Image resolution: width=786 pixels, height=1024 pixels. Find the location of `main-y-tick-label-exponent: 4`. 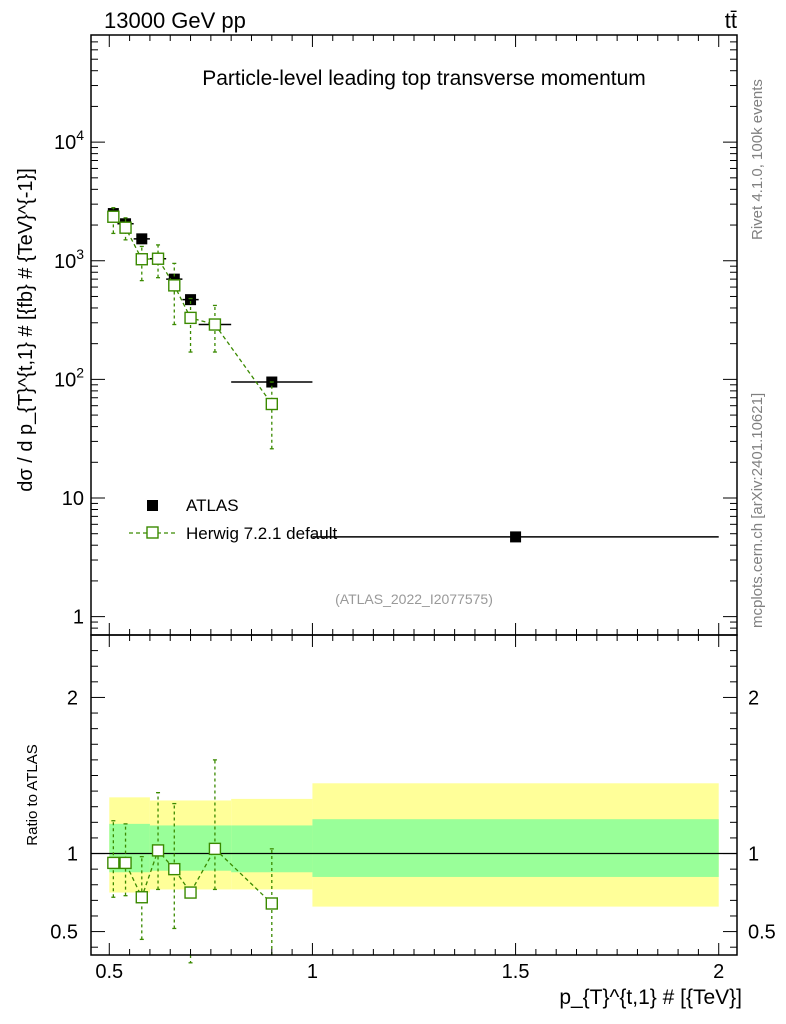

main-y-tick-label-exponent: 4 is located at coordinates (80, 135).